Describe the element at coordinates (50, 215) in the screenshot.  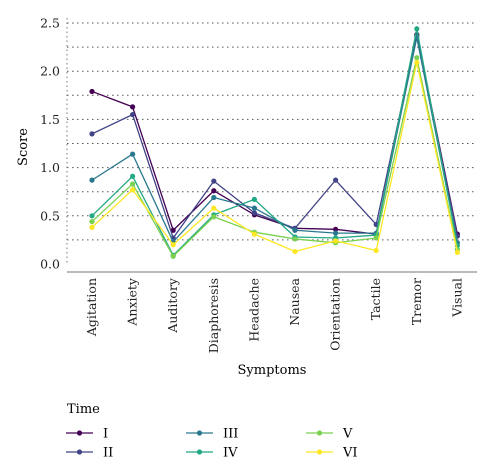
I see `y-tick-label: 0.5` at that location.